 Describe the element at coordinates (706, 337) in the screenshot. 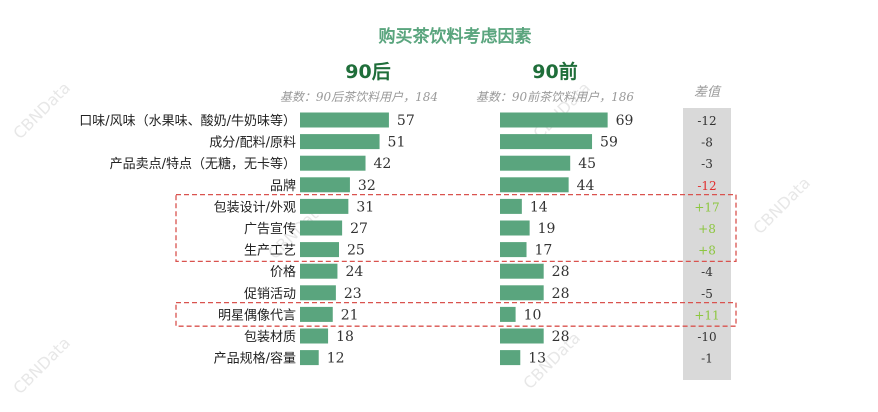

I see `diff-value: -10` at that location.